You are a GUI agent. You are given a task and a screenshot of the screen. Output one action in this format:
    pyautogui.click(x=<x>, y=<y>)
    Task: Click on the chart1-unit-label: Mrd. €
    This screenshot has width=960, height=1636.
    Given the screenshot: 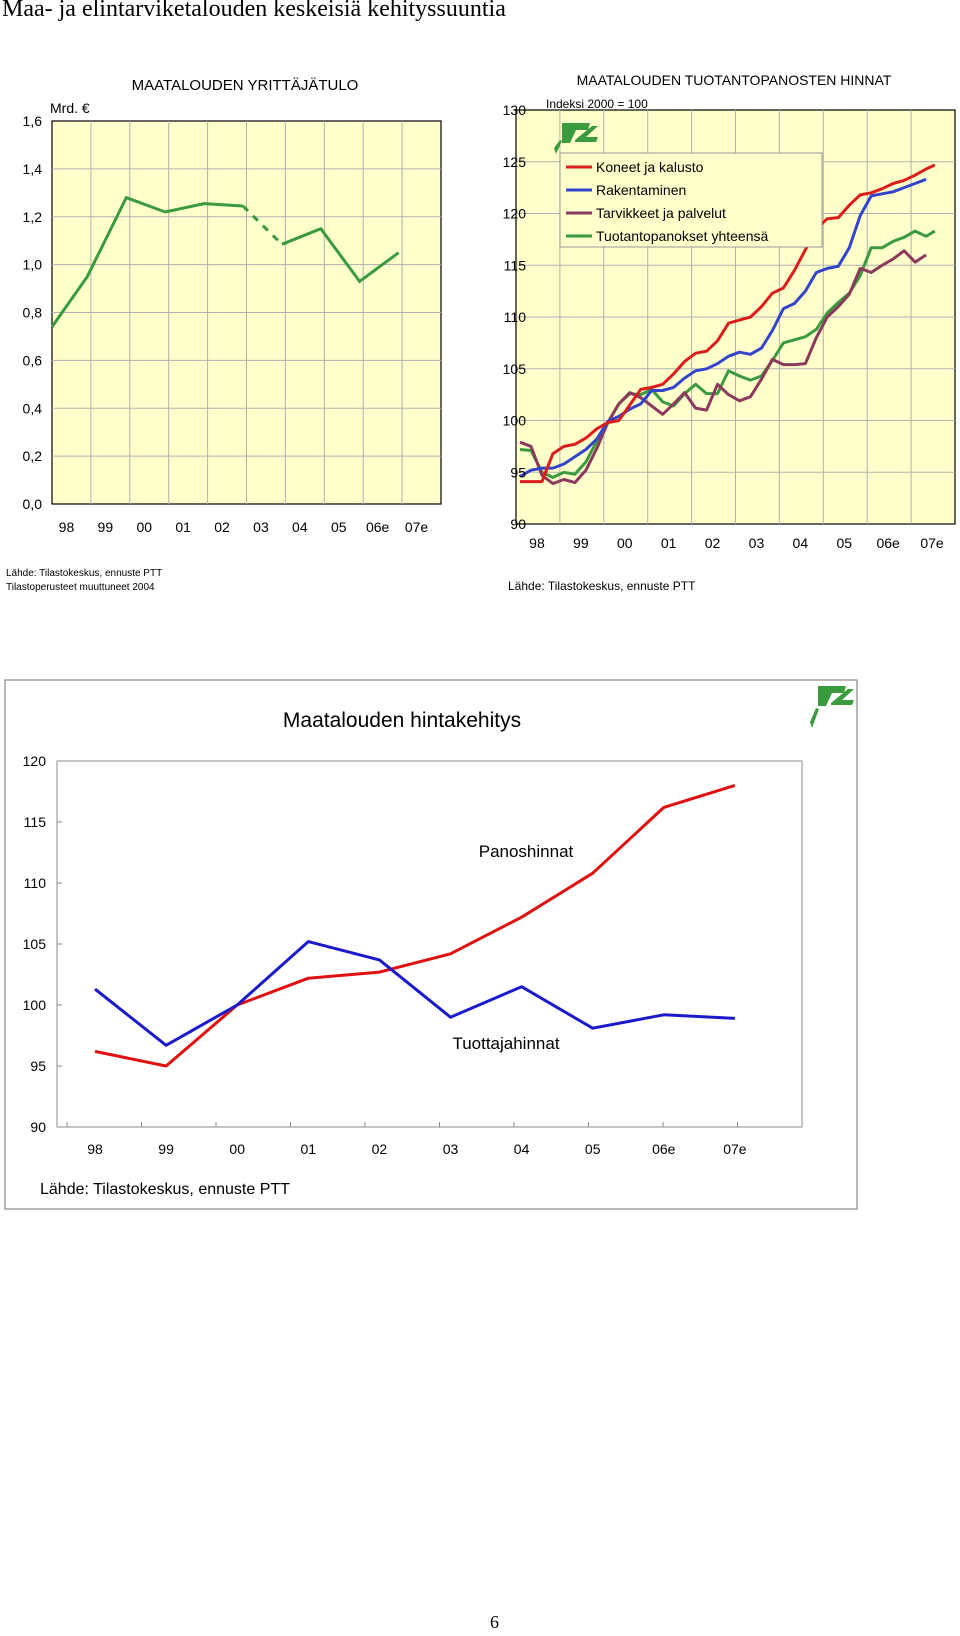 What is the action you would take?
    pyautogui.click(x=70, y=108)
    